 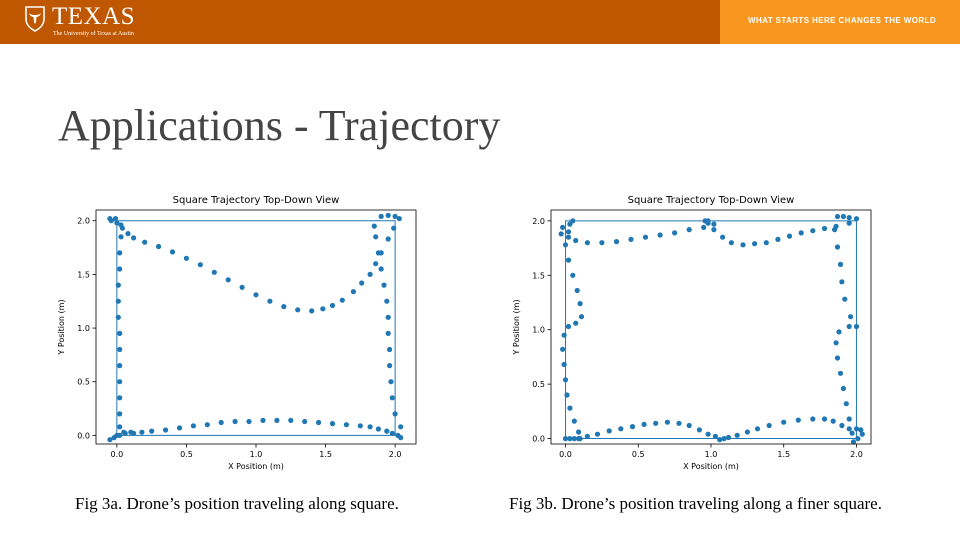 What do you see at coordinates (256, 454) in the screenshot?
I see `x-tick-label: 1.0` at bounding box center [256, 454].